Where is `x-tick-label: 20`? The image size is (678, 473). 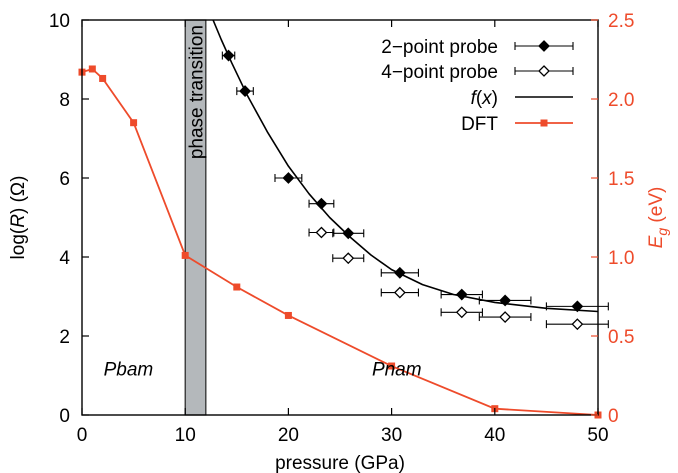
x-tick-label: 20 is located at coordinates (288, 435).